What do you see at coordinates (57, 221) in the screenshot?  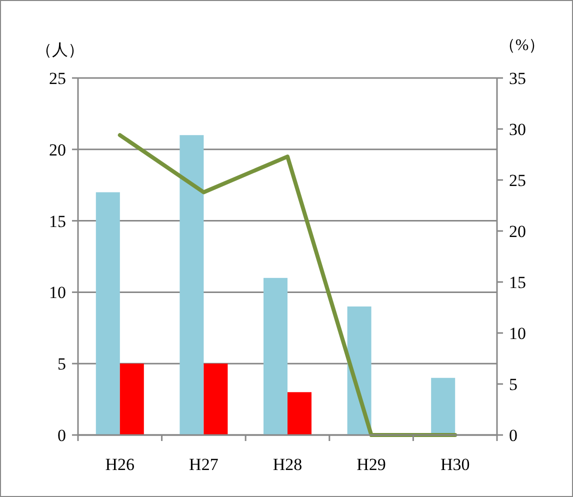 I see `y-tick-label: 15` at bounding box center [57, 221].